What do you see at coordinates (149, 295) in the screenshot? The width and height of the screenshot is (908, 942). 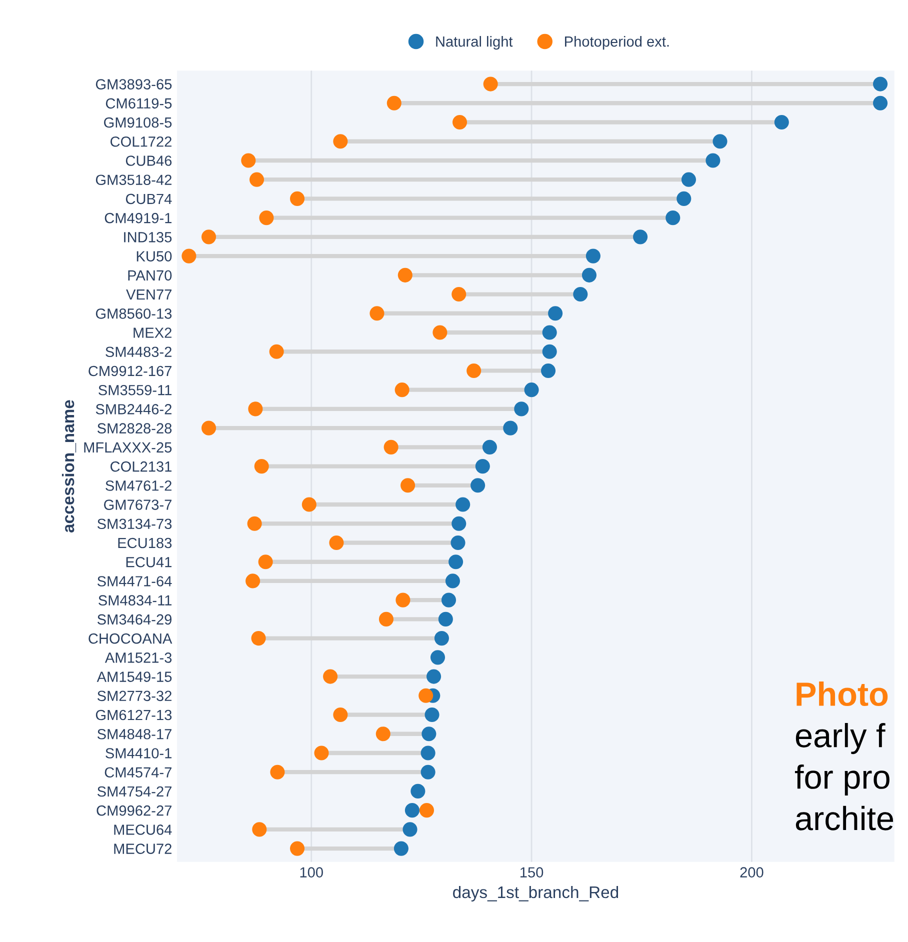 I see `y-tick-label: VEN77` at bounding box center [149, 295].